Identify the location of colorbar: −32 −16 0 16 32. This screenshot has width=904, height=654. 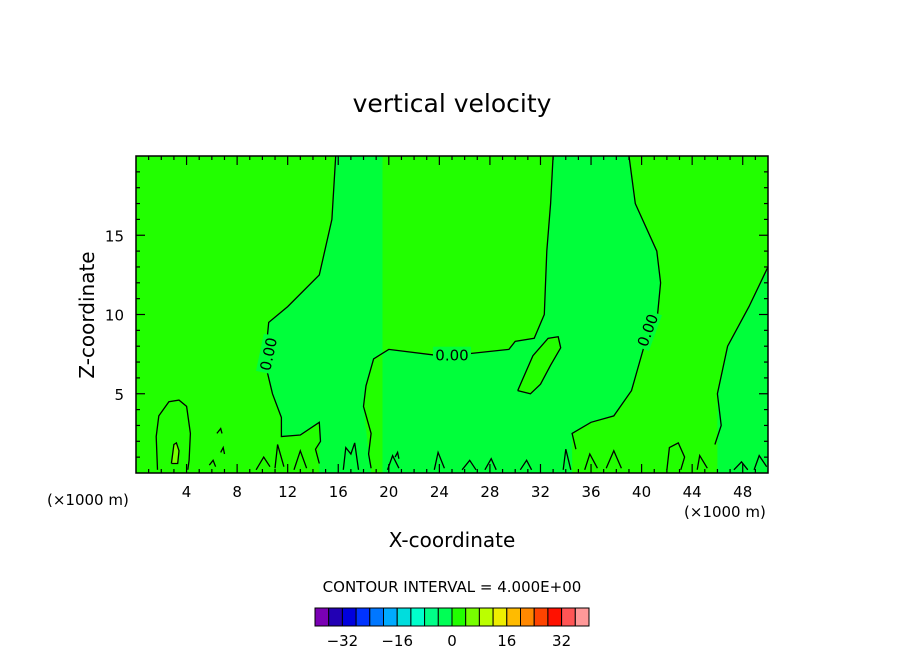
(452, 628).